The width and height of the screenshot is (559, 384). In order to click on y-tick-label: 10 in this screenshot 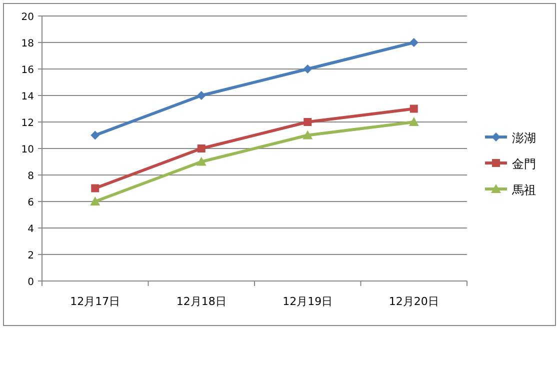, I will do `click(27, 150)`.